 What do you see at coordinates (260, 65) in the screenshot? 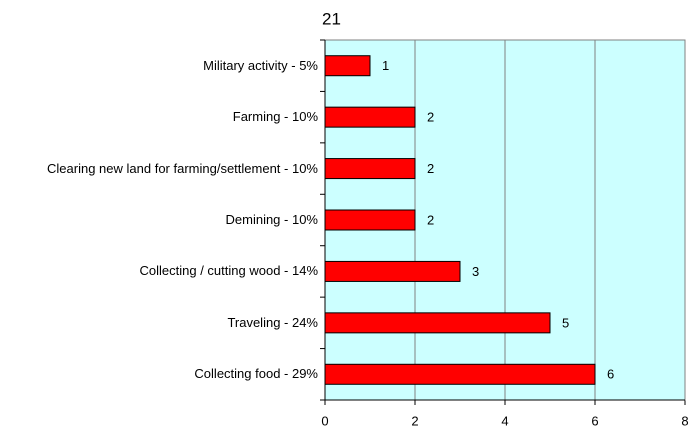
I see `y-tick-label: Military activity - 5%` at bounding box center [260, 65].